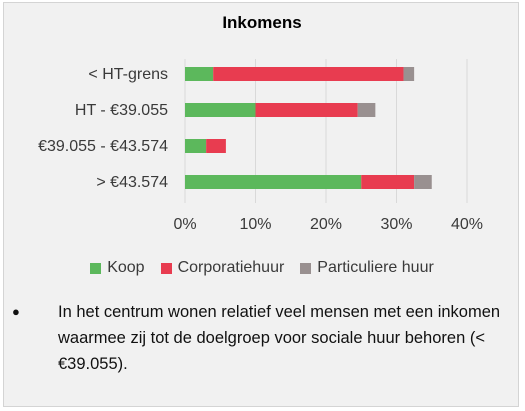 The height and width of the screenshot is (411, 525). Describe the element at coordinates (103, 146) in the screenshot. I see `category-label: €39.055 - €43.574` at that location.